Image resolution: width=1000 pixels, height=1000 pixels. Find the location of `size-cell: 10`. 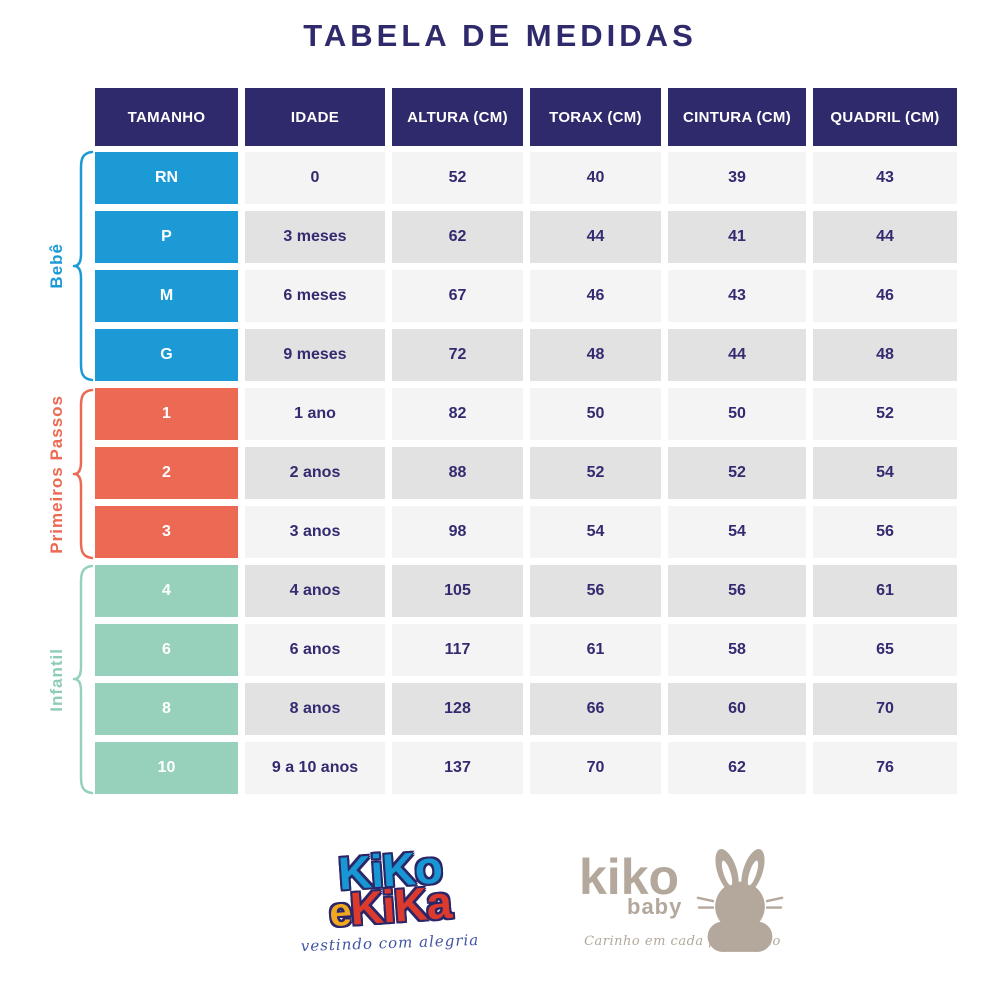

size-cell: 10 is located at coordinates (166, 768).